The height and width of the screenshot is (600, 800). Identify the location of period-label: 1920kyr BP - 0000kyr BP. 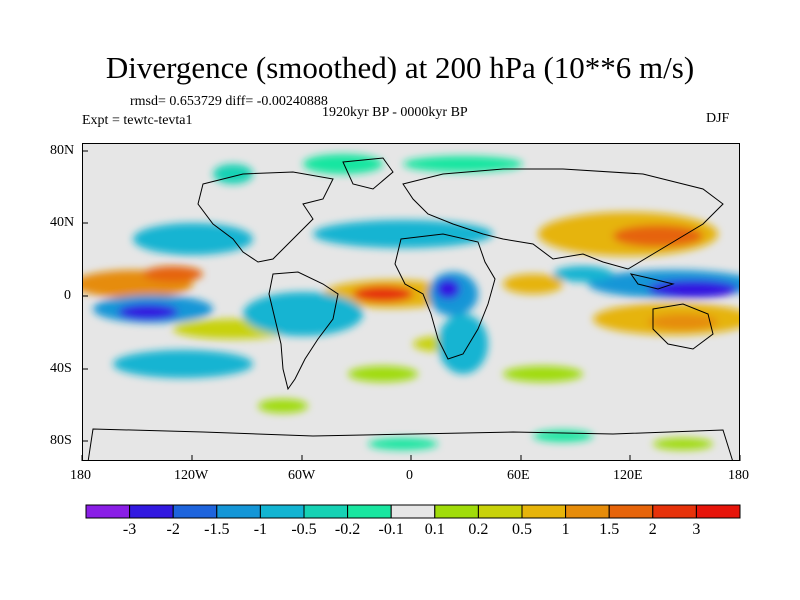
(395, 112).